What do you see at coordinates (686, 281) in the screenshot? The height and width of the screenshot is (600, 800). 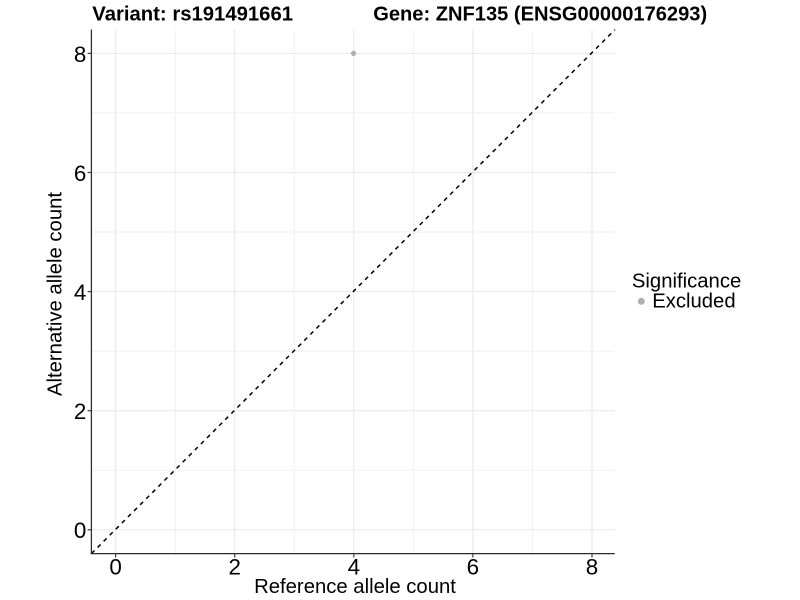 I see `svg-text: Significance` at bounding box center [686, 281].